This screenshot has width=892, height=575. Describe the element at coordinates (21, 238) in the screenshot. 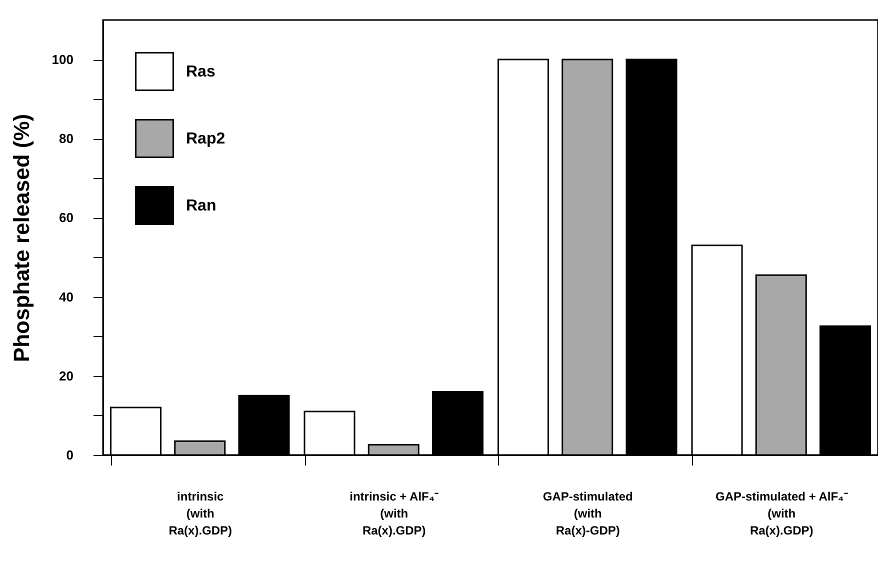

I see `y-axis-title: Phosphate released (%)` at that location.